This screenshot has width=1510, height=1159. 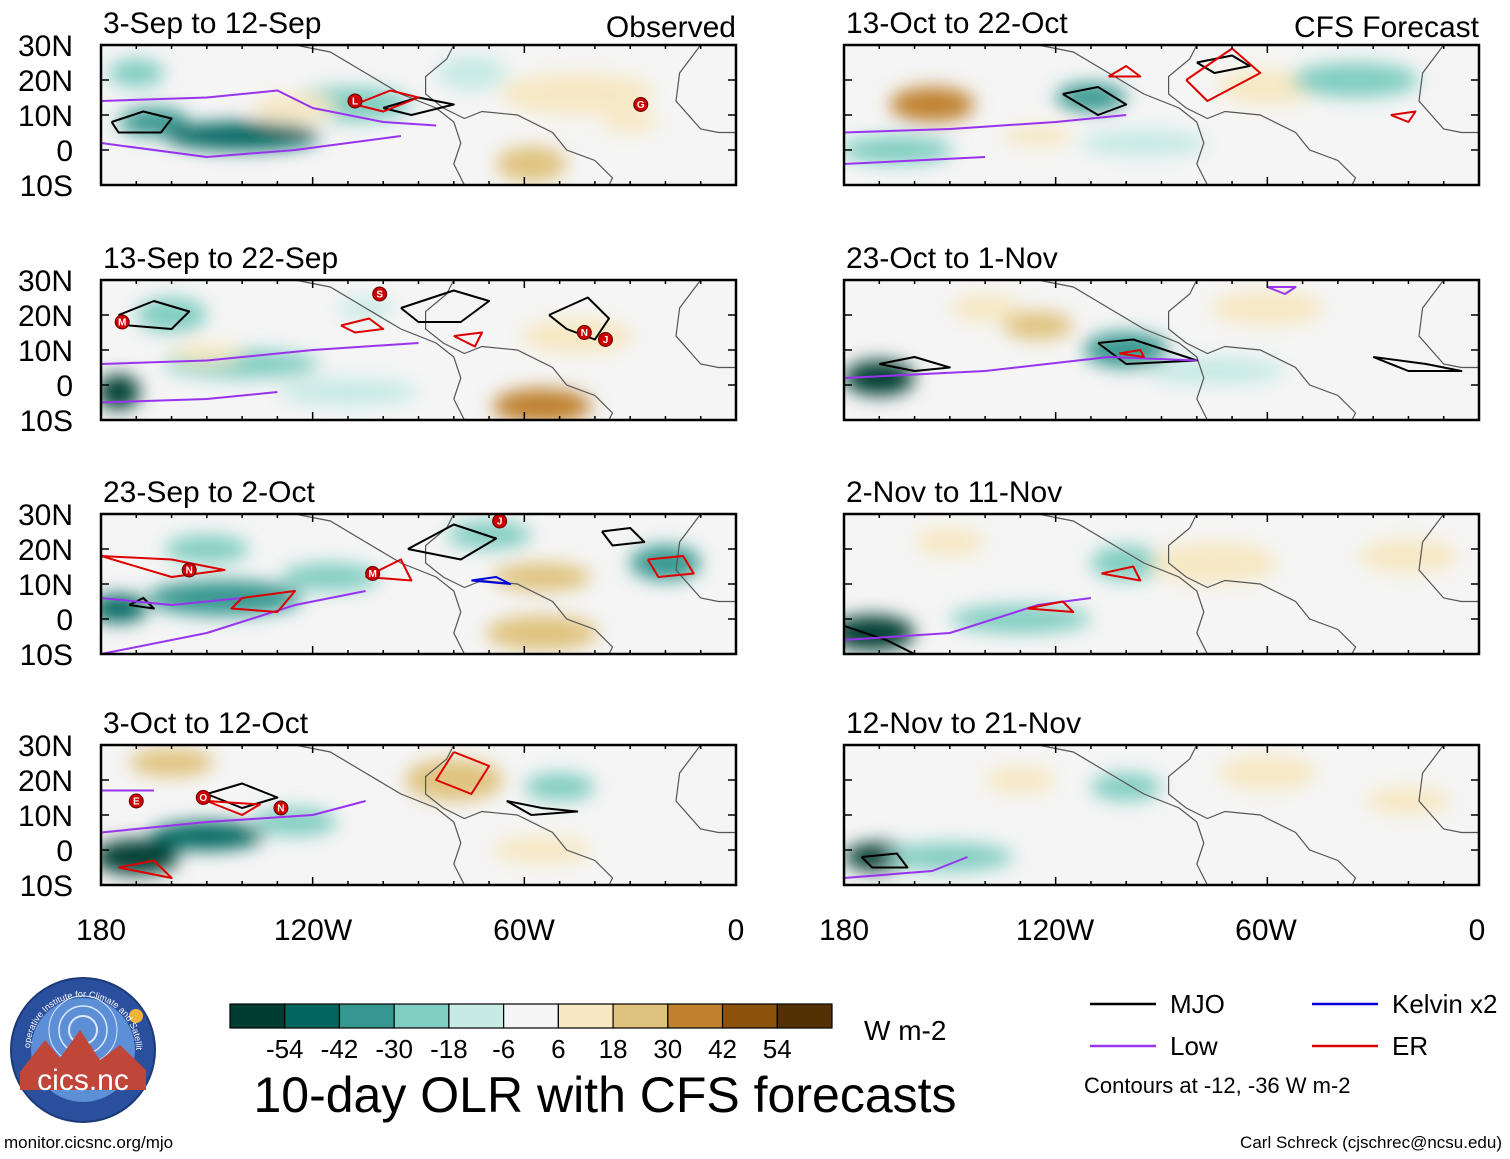 What do you see at coordinates (220, 258) in the screenshot?
I see `panel-title: 13-Sep to 22-Sep` at bounding box center [220, 258].